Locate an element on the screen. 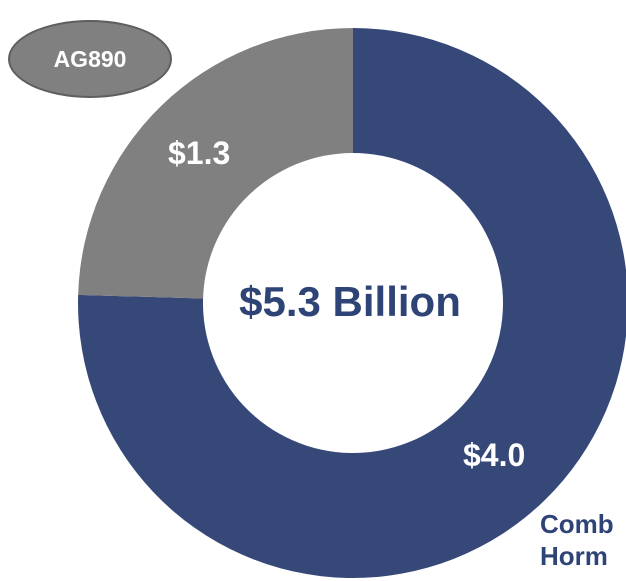 Image resolution: width=626 pixels, height=581 pixels. slice-label-ag890: $1.3 is located at coordinates (199, 153).